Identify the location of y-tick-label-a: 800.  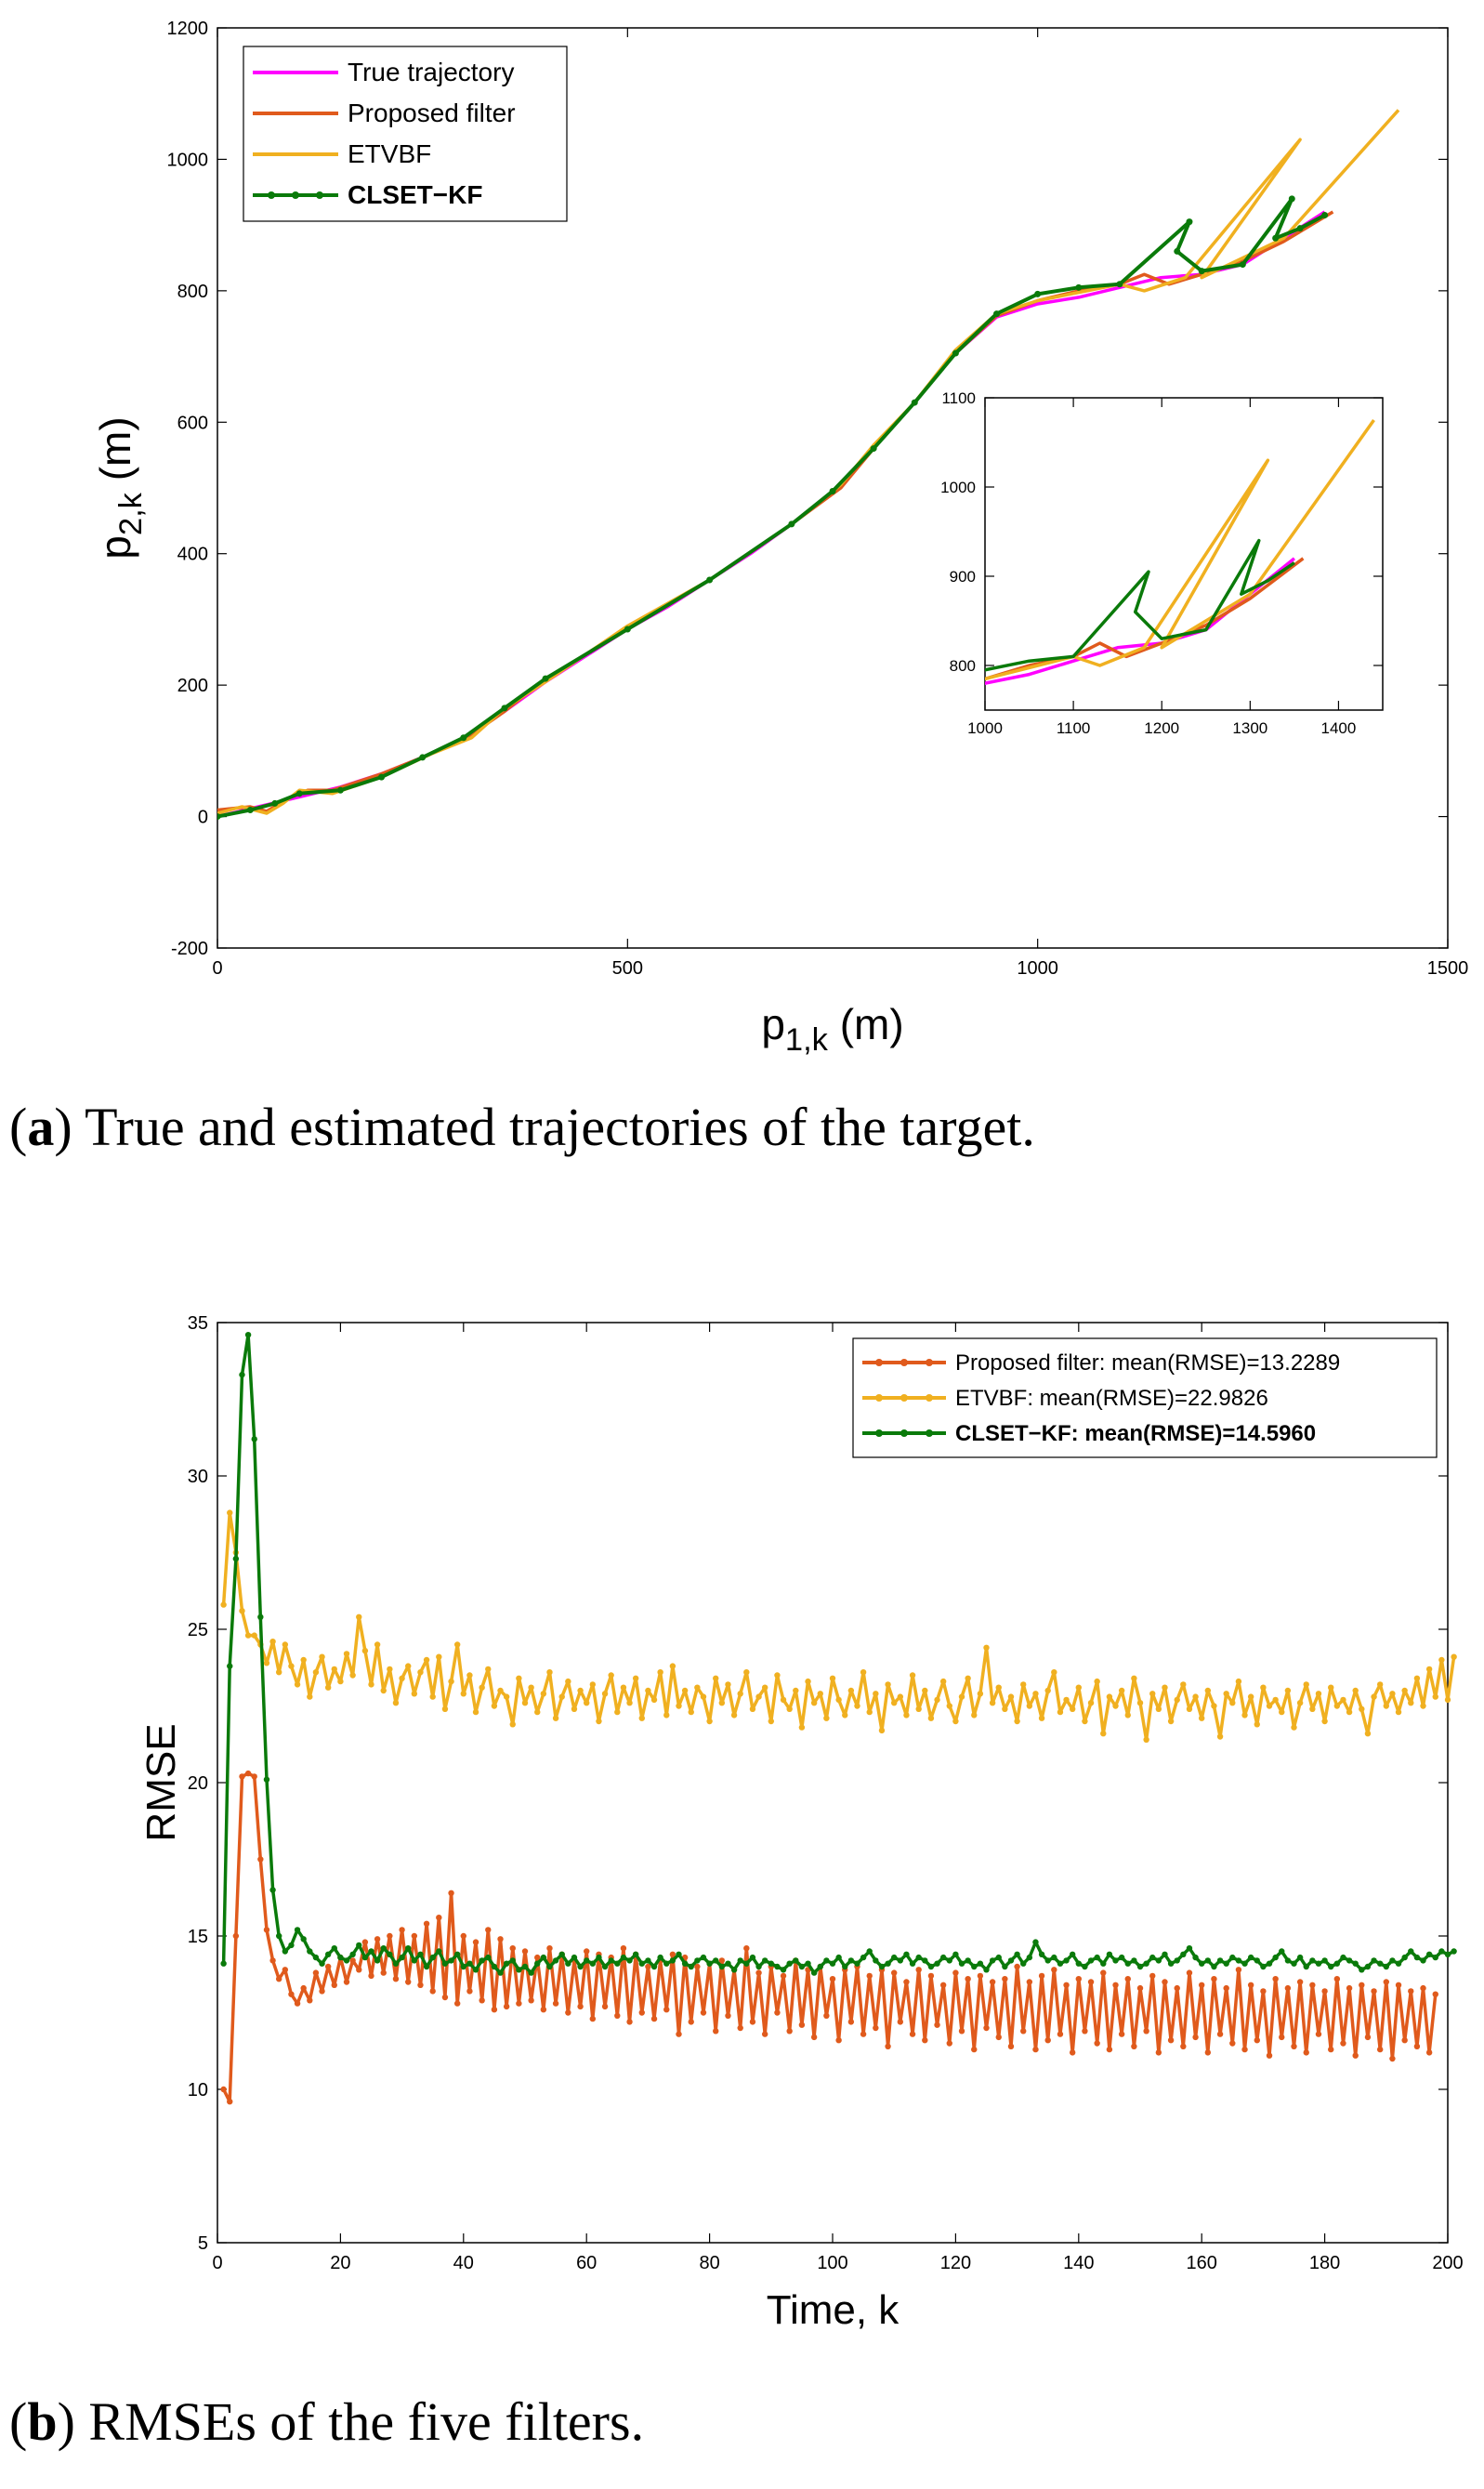
(193, 292).